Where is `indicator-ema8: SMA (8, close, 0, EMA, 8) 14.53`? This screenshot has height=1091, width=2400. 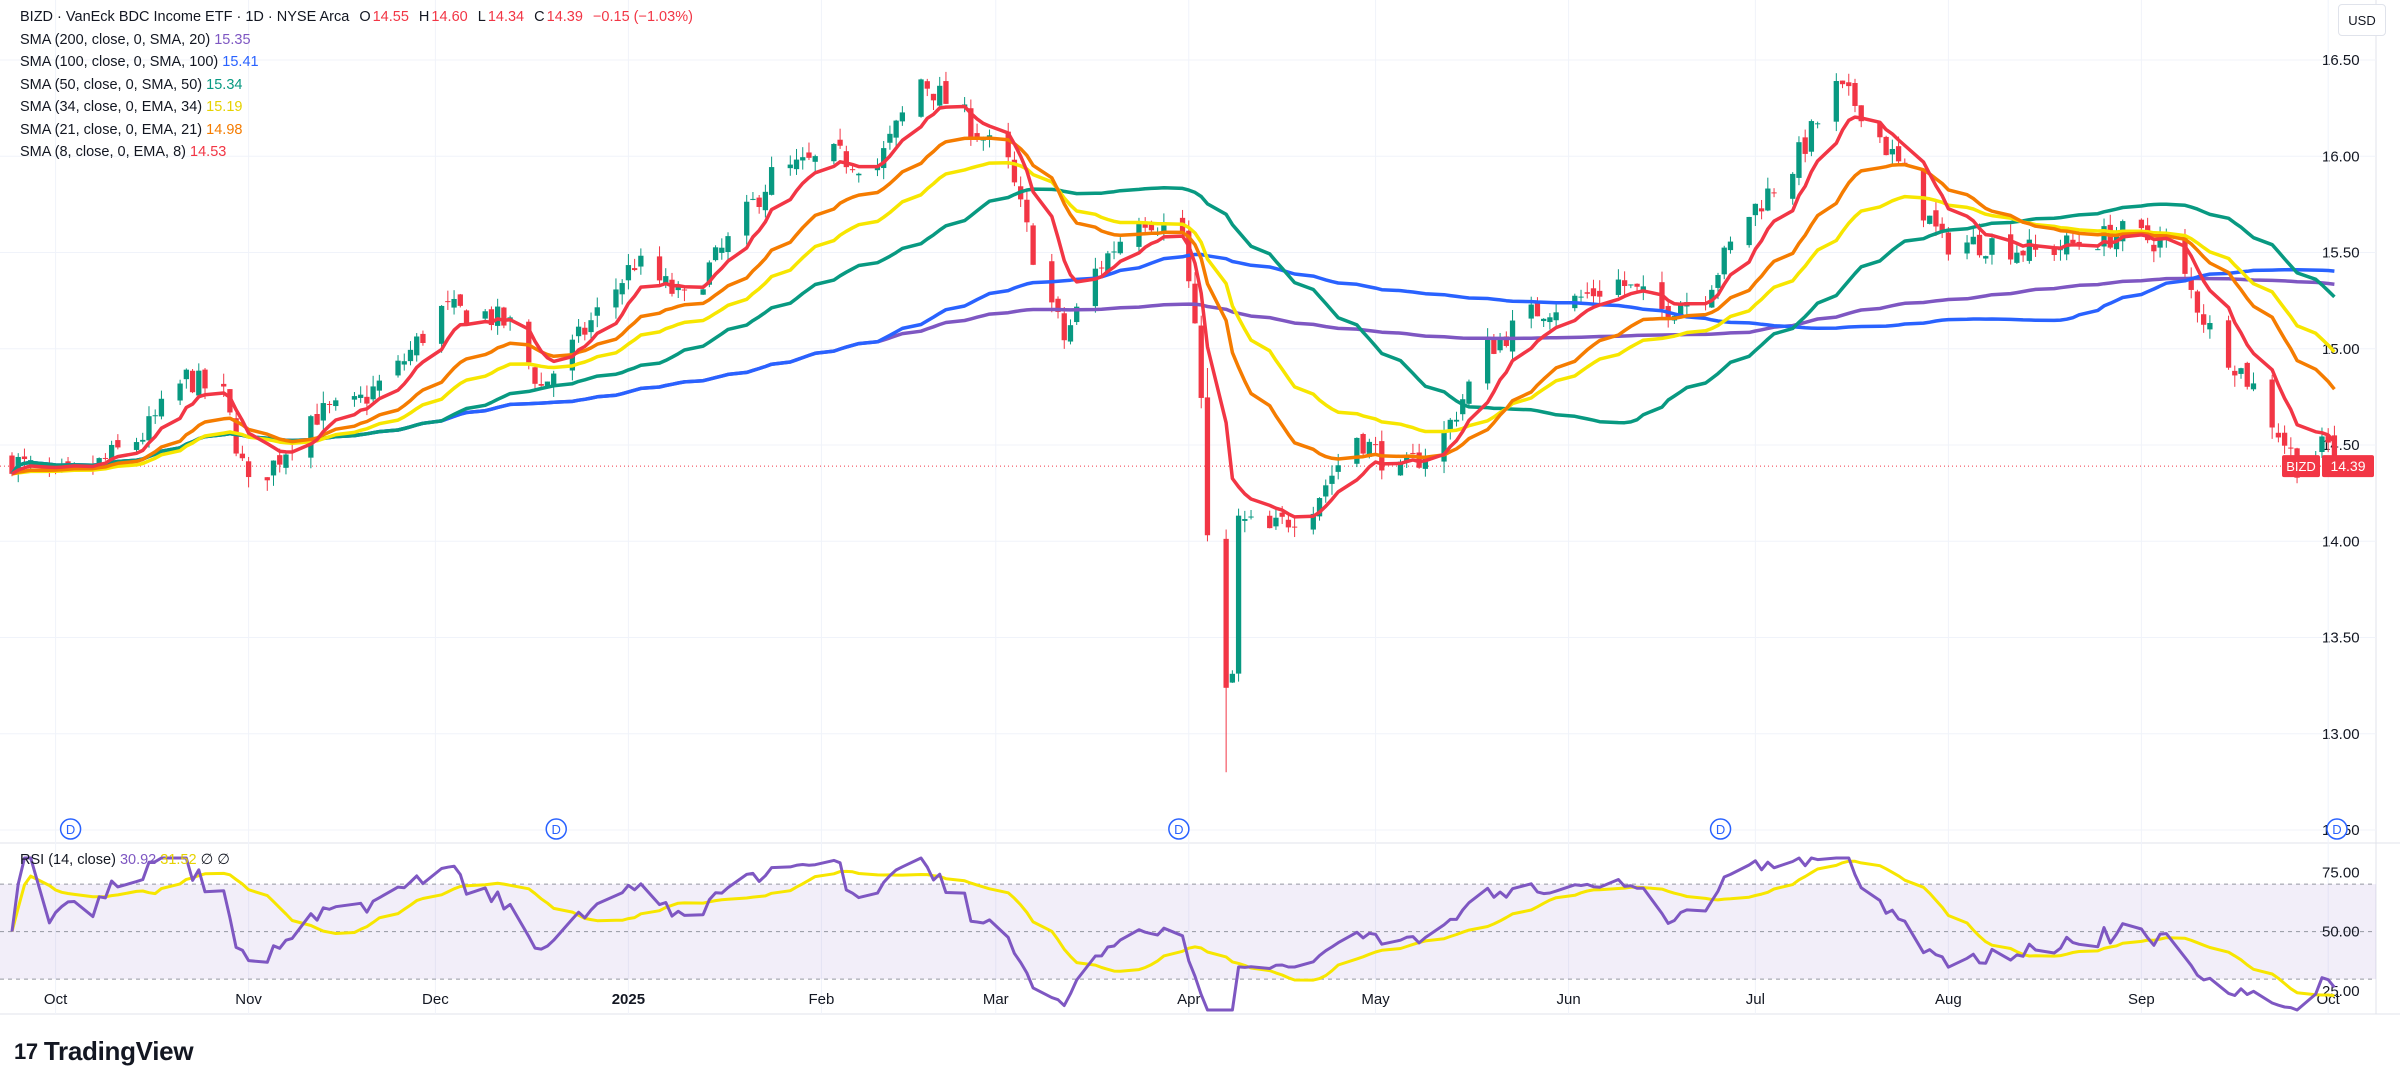 indicator-ema8: SMA (8, close, 0, EMA, 8) 14.53 is located at coordinates (356, 152).